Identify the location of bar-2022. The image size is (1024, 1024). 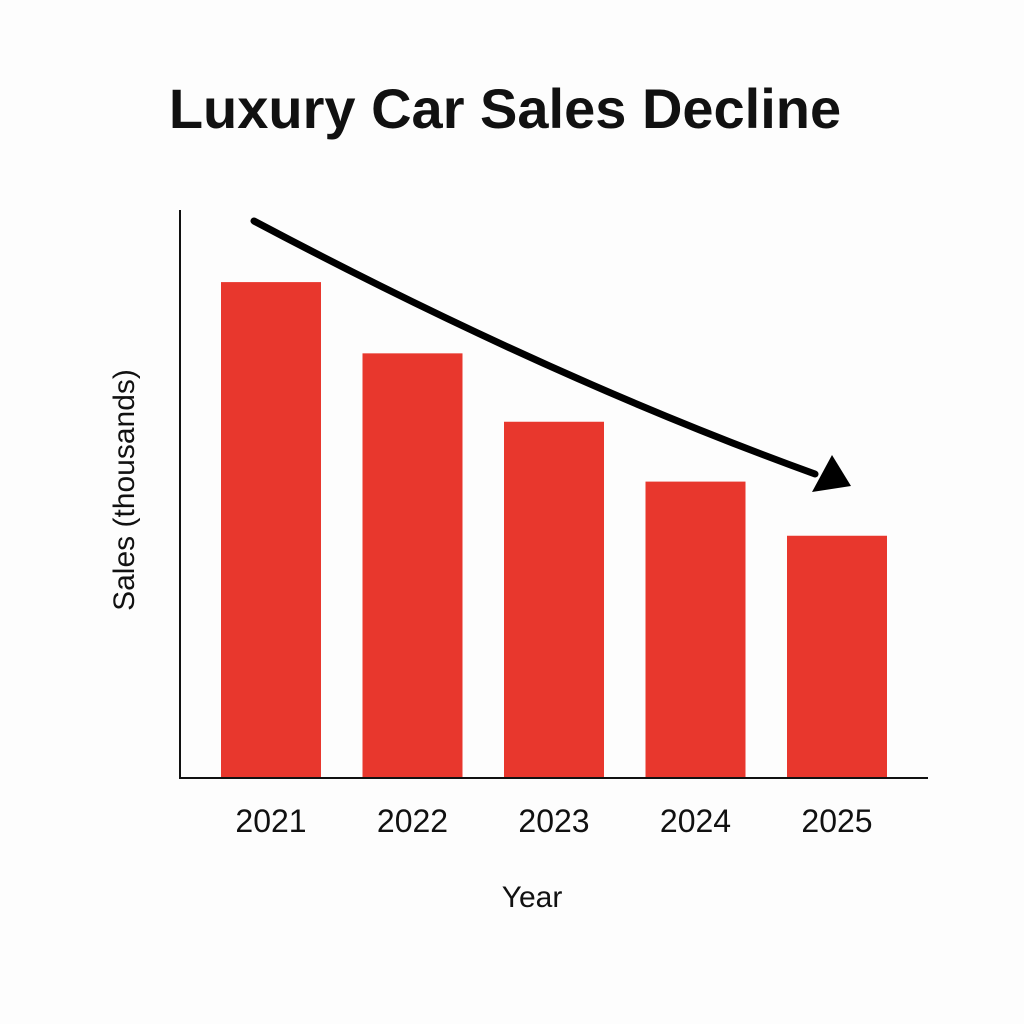
(412, 565).